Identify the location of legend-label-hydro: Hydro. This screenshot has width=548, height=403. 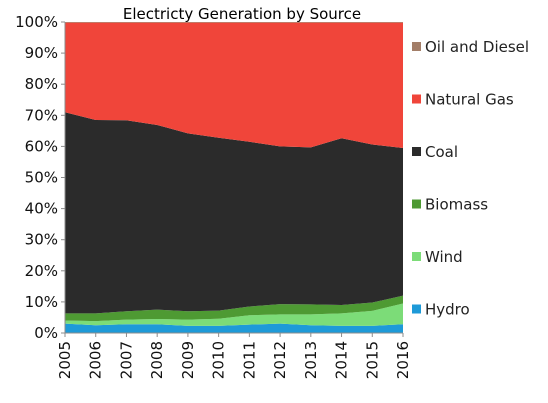
(447, 310).